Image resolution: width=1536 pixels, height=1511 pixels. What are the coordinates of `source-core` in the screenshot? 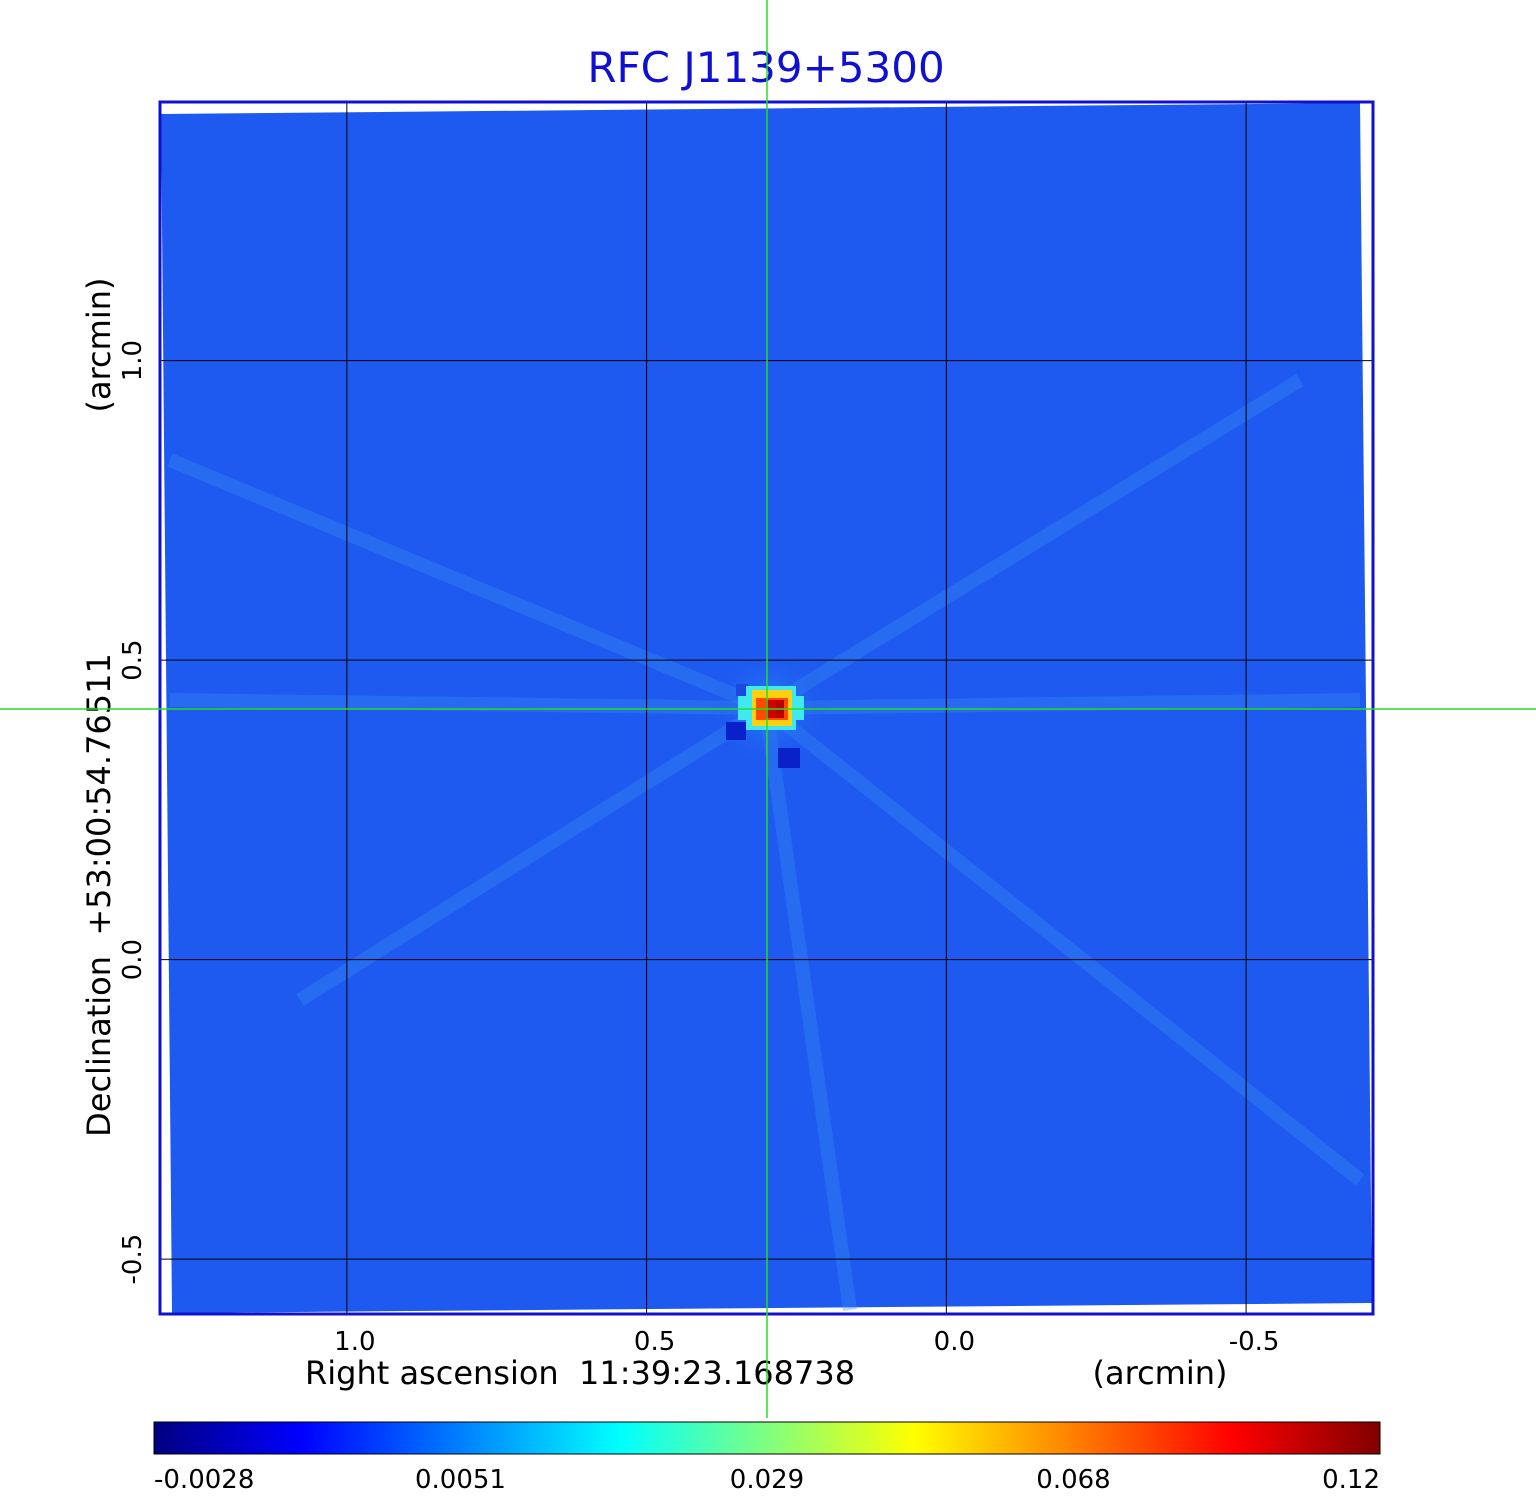 It's located at (771, 708).